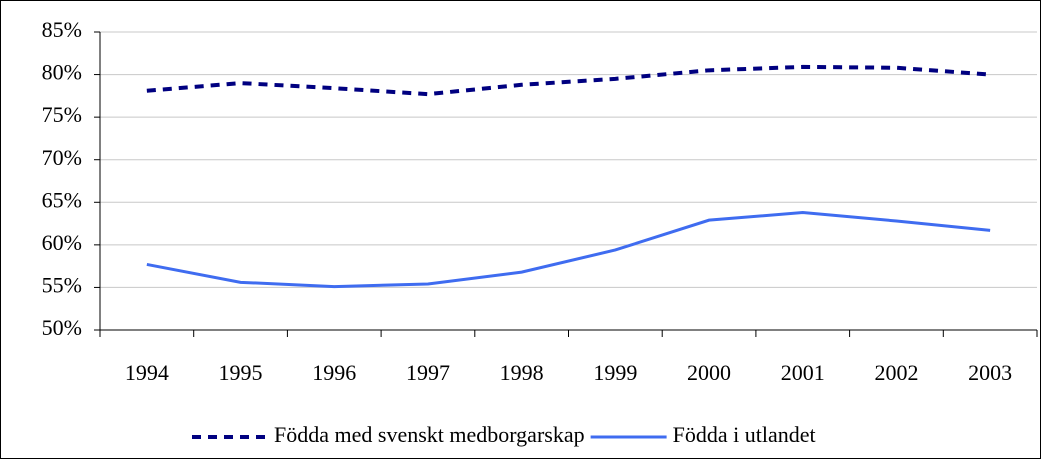  Describe the element at coordinates (896, 372) in the screenshot. I see `x-tick-label: 2002` at that location.